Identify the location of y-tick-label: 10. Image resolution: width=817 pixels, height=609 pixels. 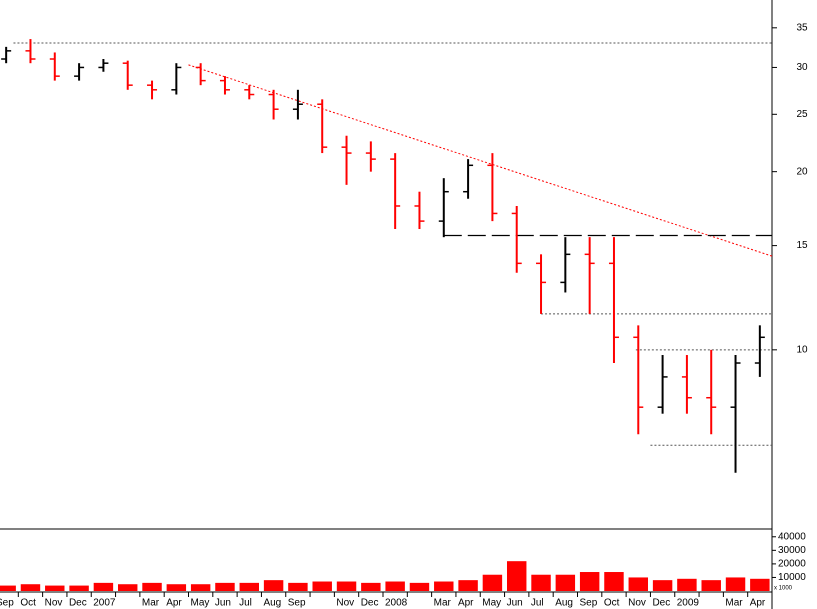
(802, 349).